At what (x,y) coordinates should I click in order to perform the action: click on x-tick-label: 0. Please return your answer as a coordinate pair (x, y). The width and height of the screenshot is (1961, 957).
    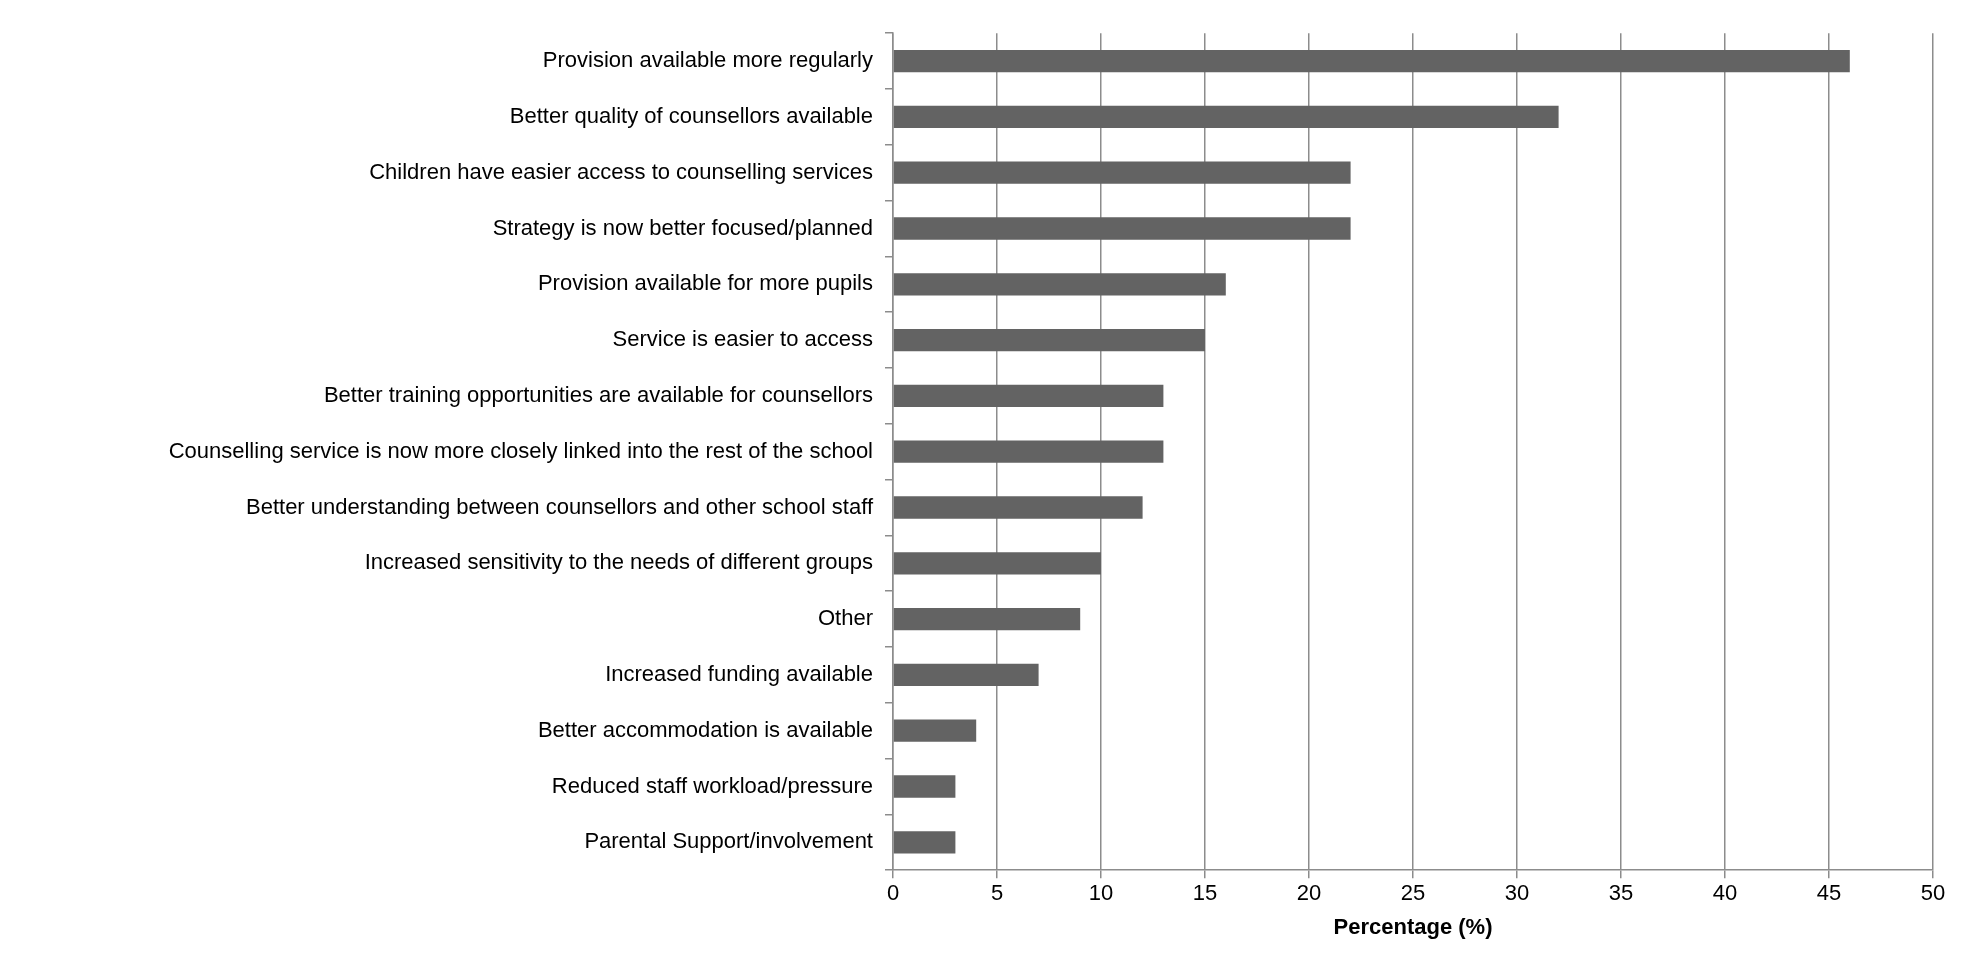
    Looking at the image, I should click on (893, 893).